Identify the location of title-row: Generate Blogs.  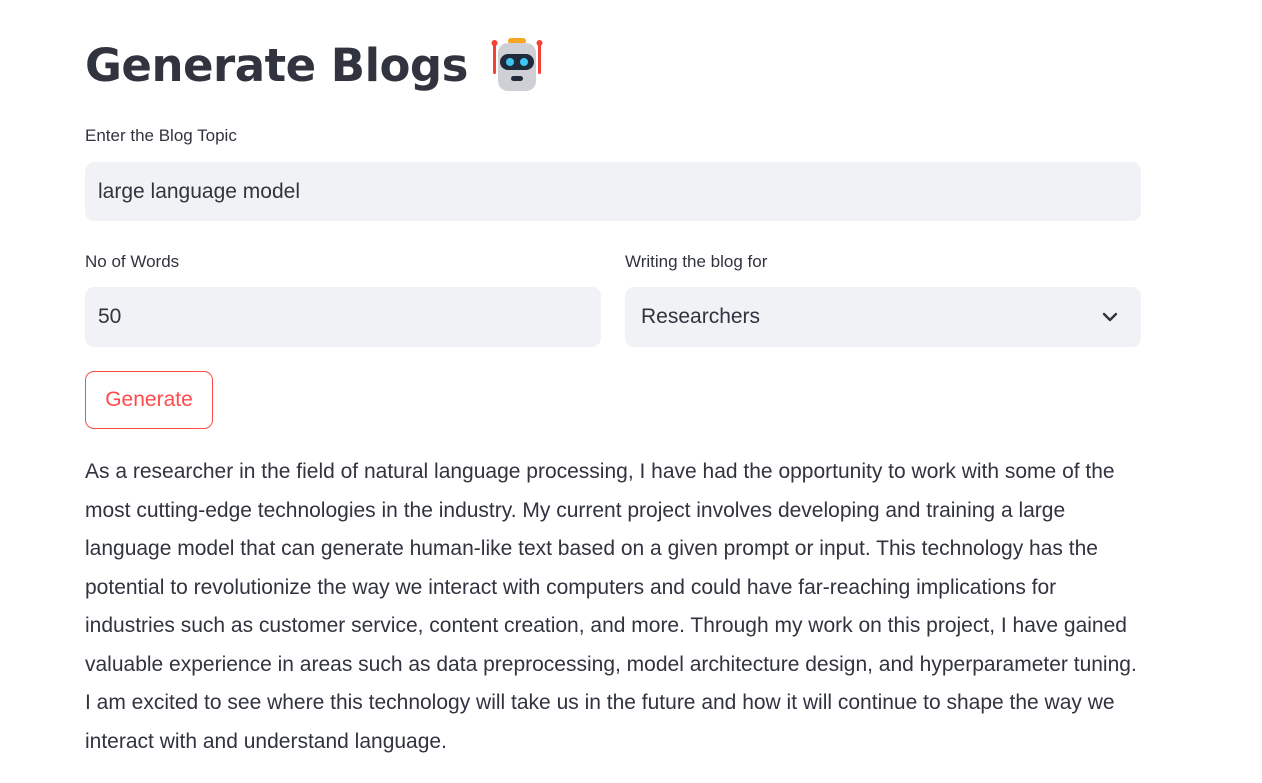
(315, 65).